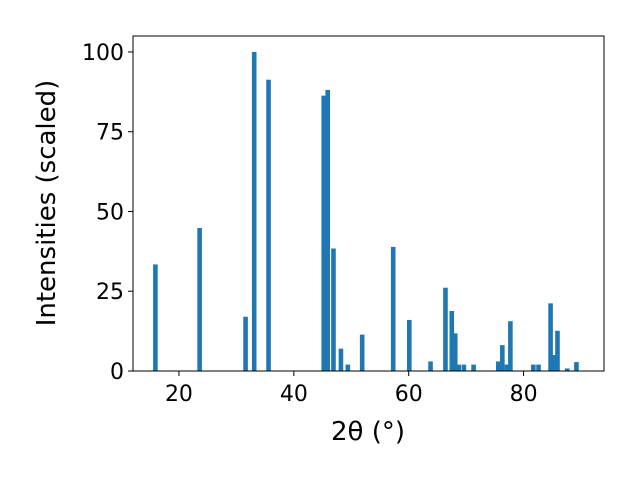 Image resolution: width=640 pixels, height=480 pixels. What do you see at coordinates (294, 394) in the screenshot?
I see `x-tick-label: 40` at bounding box center [294, 394].